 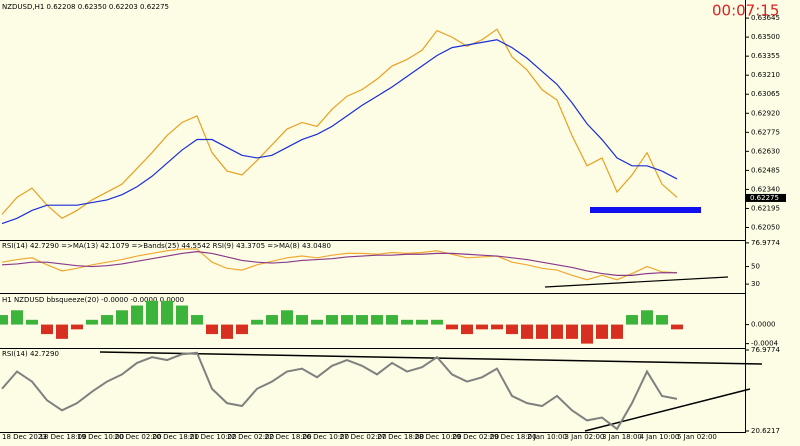 I want to click on y-tick-label: 0.63210, so click(x=765, y=75).